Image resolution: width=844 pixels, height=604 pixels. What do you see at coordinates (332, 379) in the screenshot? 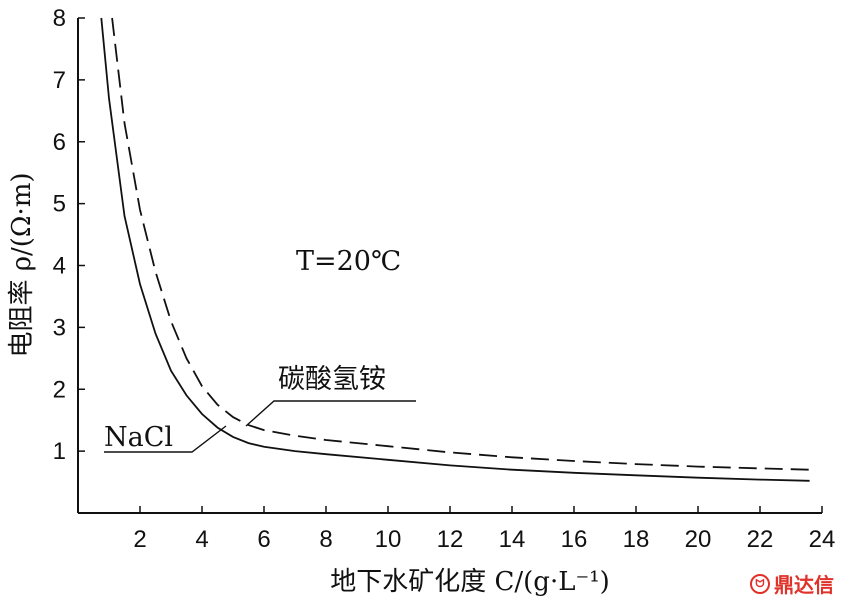
I see `series-label-ammonium-bicarbonate: 碳酸氢铵` at bounding box center [332, 379].